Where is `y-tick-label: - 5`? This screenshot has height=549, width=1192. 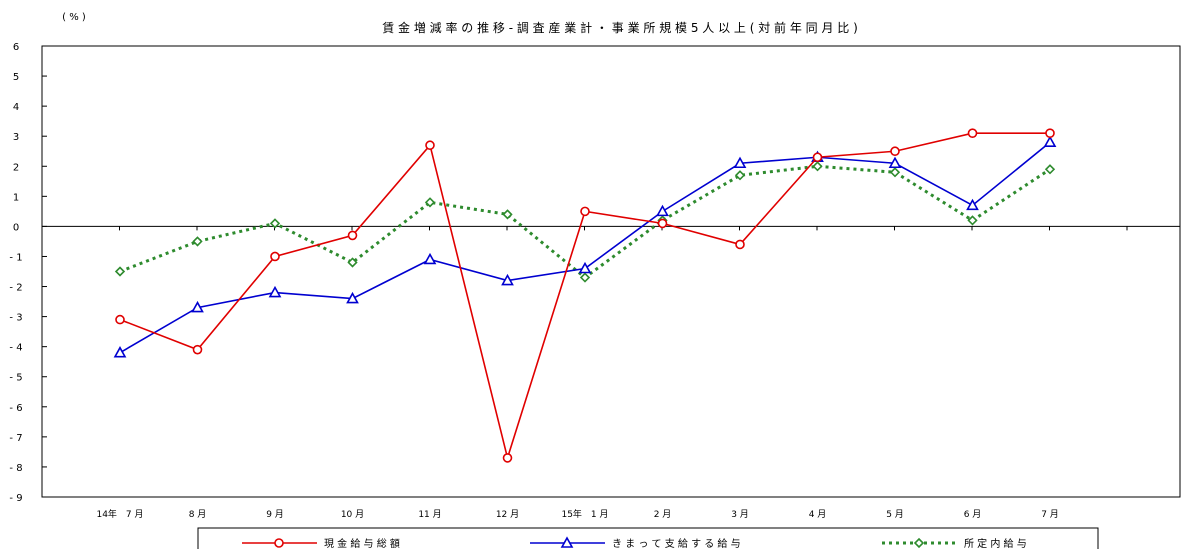
y-tick-label: - 5 is located at coordinates (15, 378).